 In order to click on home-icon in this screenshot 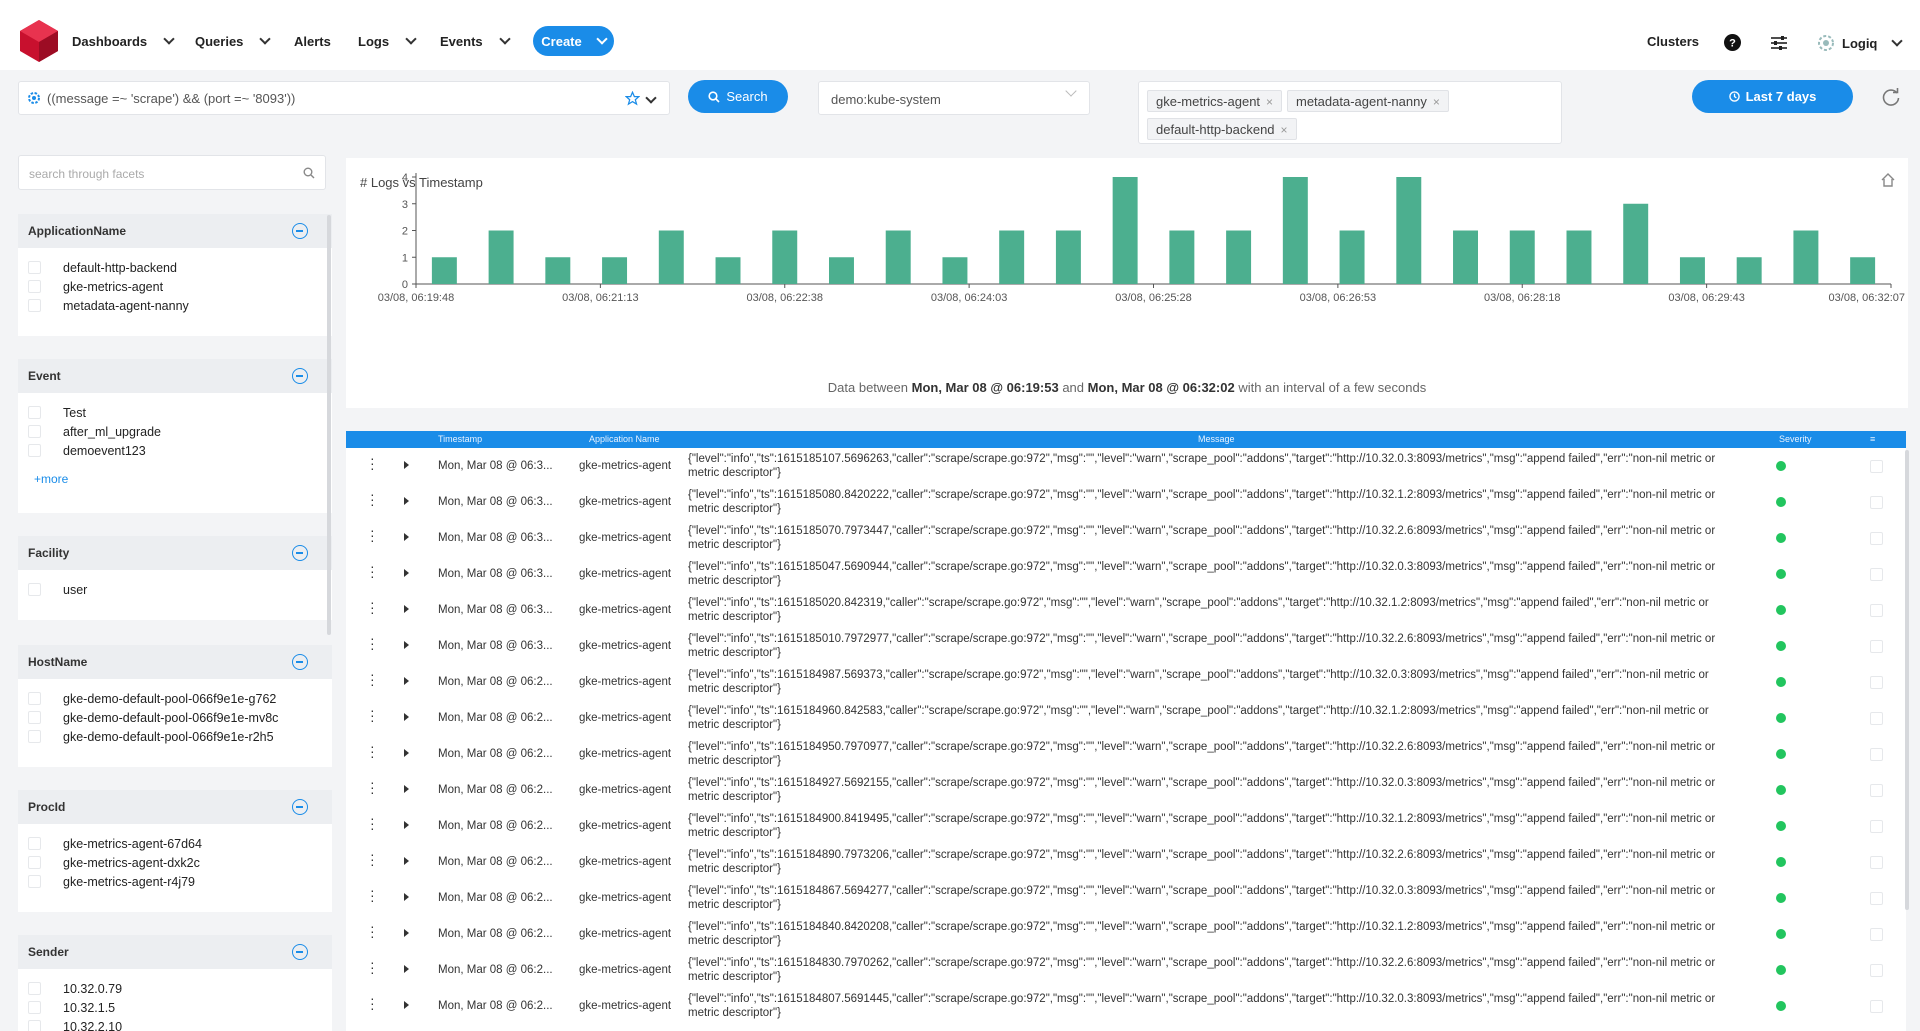, I will do `click(1888, 180)`.